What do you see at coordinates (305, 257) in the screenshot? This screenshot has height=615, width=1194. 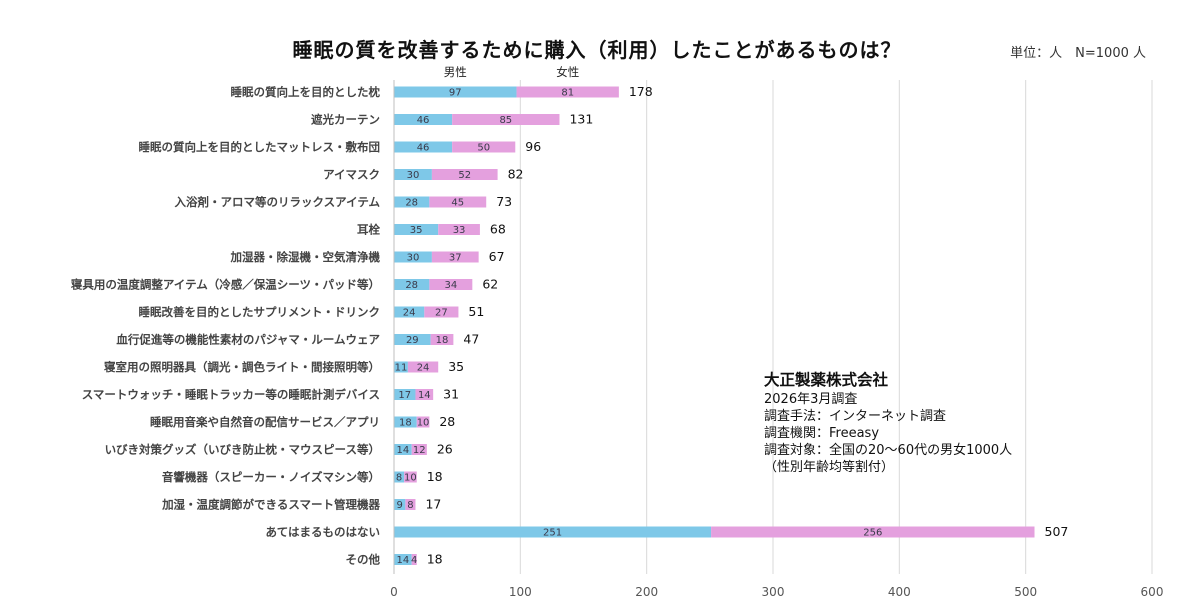 I see `category-label: 加湿器・除湿機・空気清浄機` at bounding box center [305, 257].